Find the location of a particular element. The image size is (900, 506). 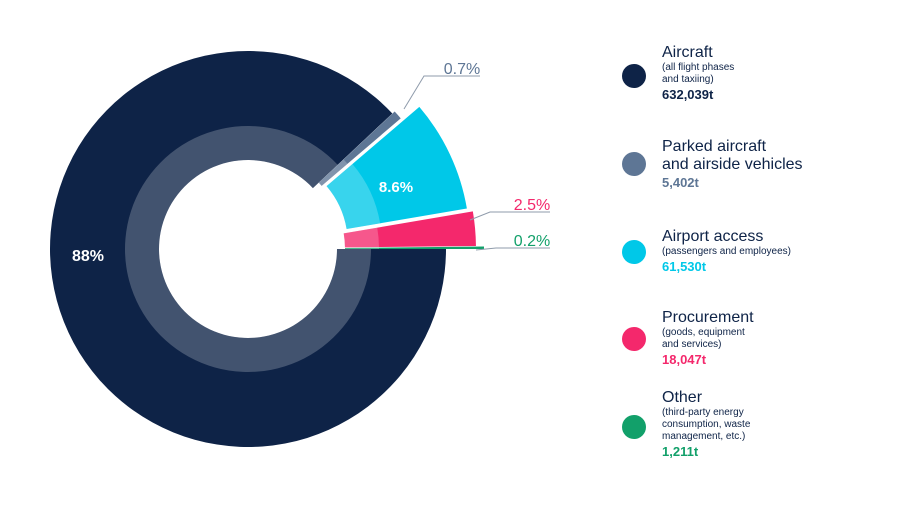

leader-line-other is located at coordinates (512, 249).